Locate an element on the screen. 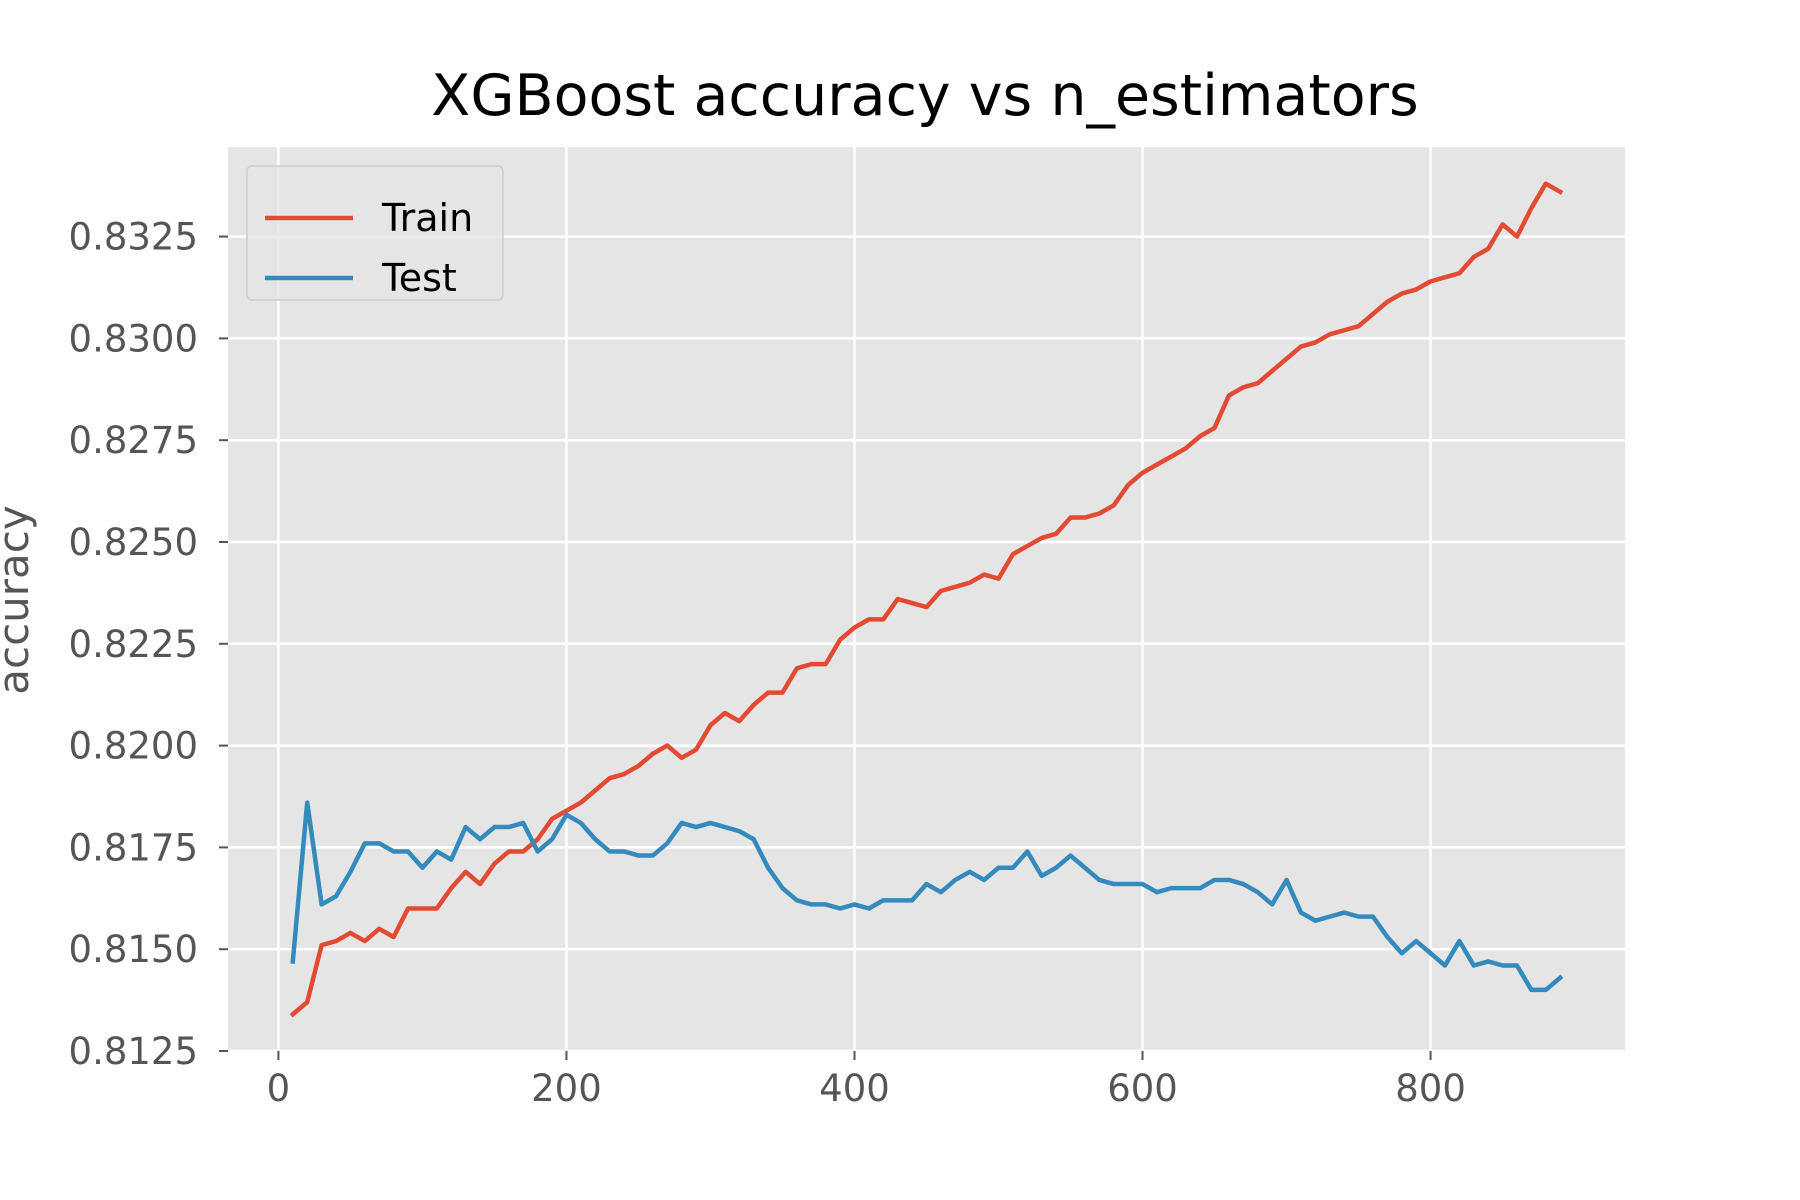 This screenshot has width=1800, height=1200. y-tick-label: 0.8225 is located at coordinates (133, 644).